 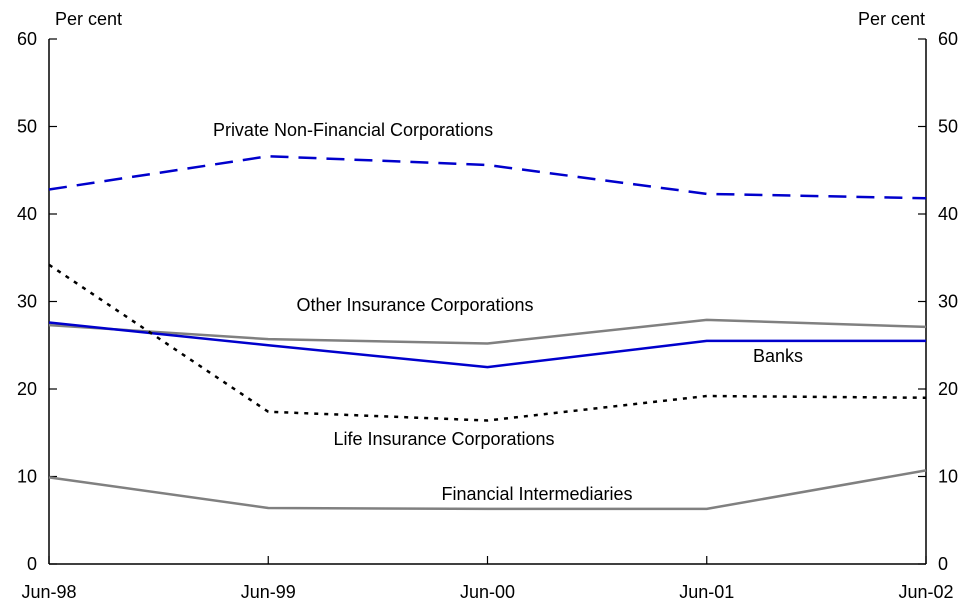 What do you see at coordinates (414, 305) in the screenshot?
I see `series-label-other-insurance-corporations: Other Insurance Corporations` at bounding box center [414, 305].